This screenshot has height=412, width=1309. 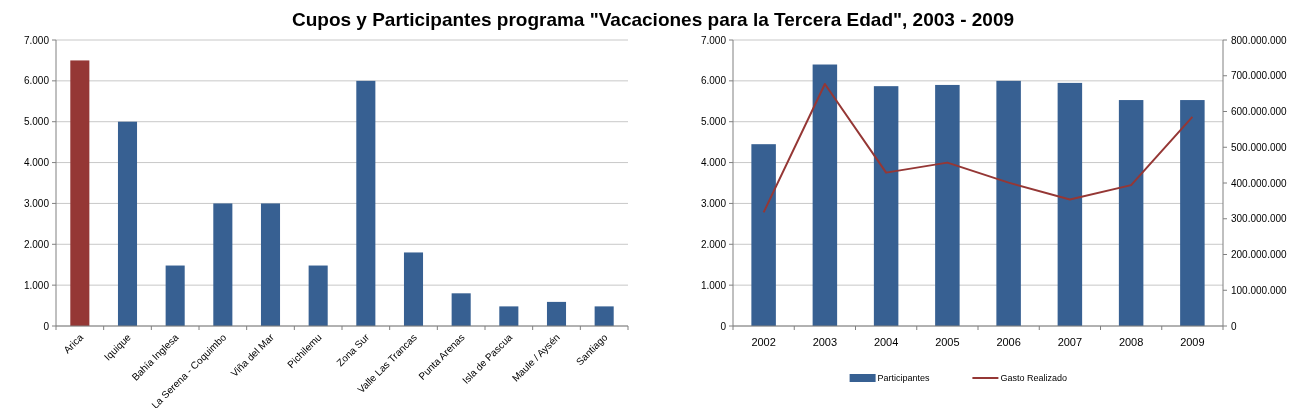 What do you see at coordinates (1259, 254) in the screenshot?
I see `y2-tick-label: 200.000.000` at bounding box center [1259, 254].